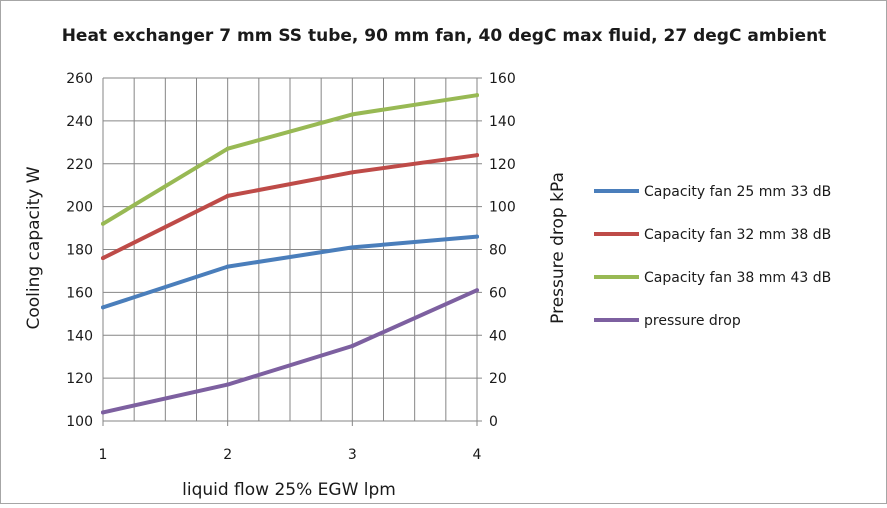  I want to click on y2-tick-label: 20, so click(498, 379).